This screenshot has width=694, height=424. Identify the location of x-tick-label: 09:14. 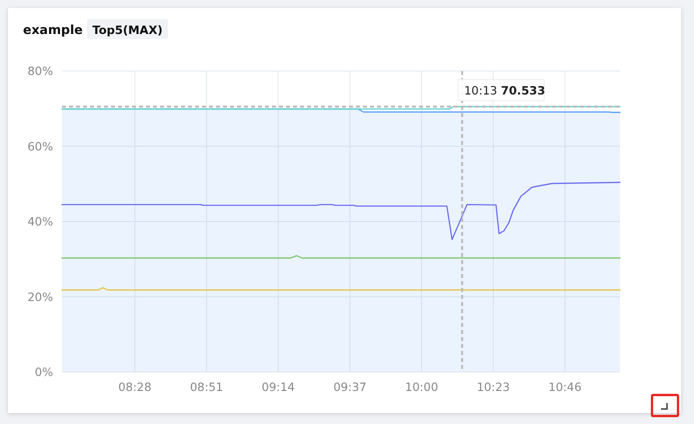
(278, 387).